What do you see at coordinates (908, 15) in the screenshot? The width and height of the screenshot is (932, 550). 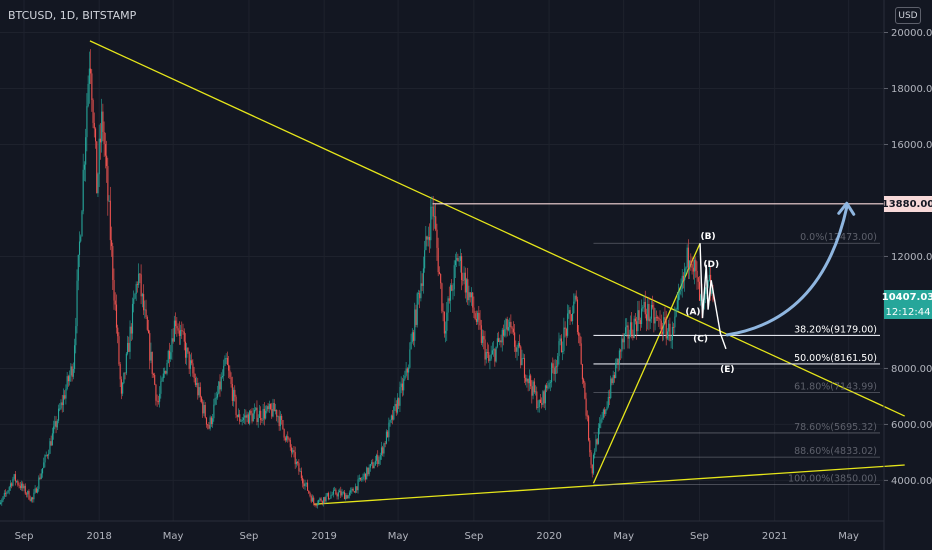 I see `currency-button: USD` at bounding box center [908, 15].